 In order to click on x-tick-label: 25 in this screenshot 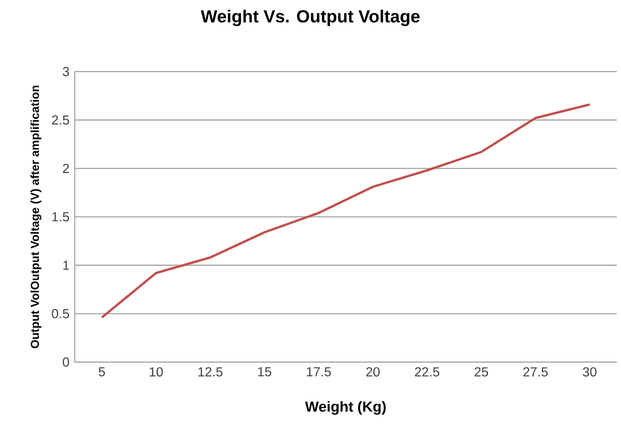, I will do `click(481, 371)`.